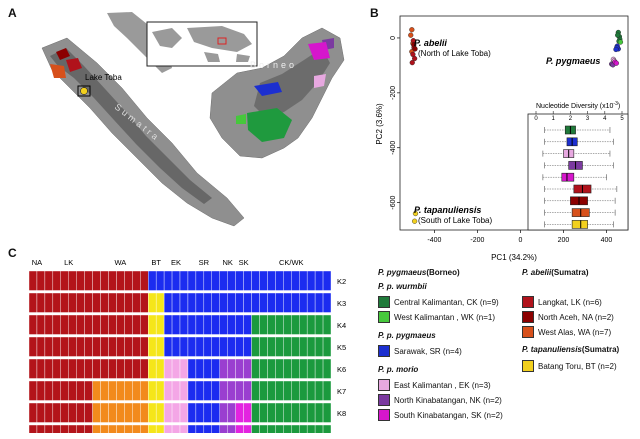 The image size is (640, 439). What do you see at coordinates (379, 124) in the screenshot?
I see `y-axis-label: PC2 (3.6%)` at bounding box center [379, 124].